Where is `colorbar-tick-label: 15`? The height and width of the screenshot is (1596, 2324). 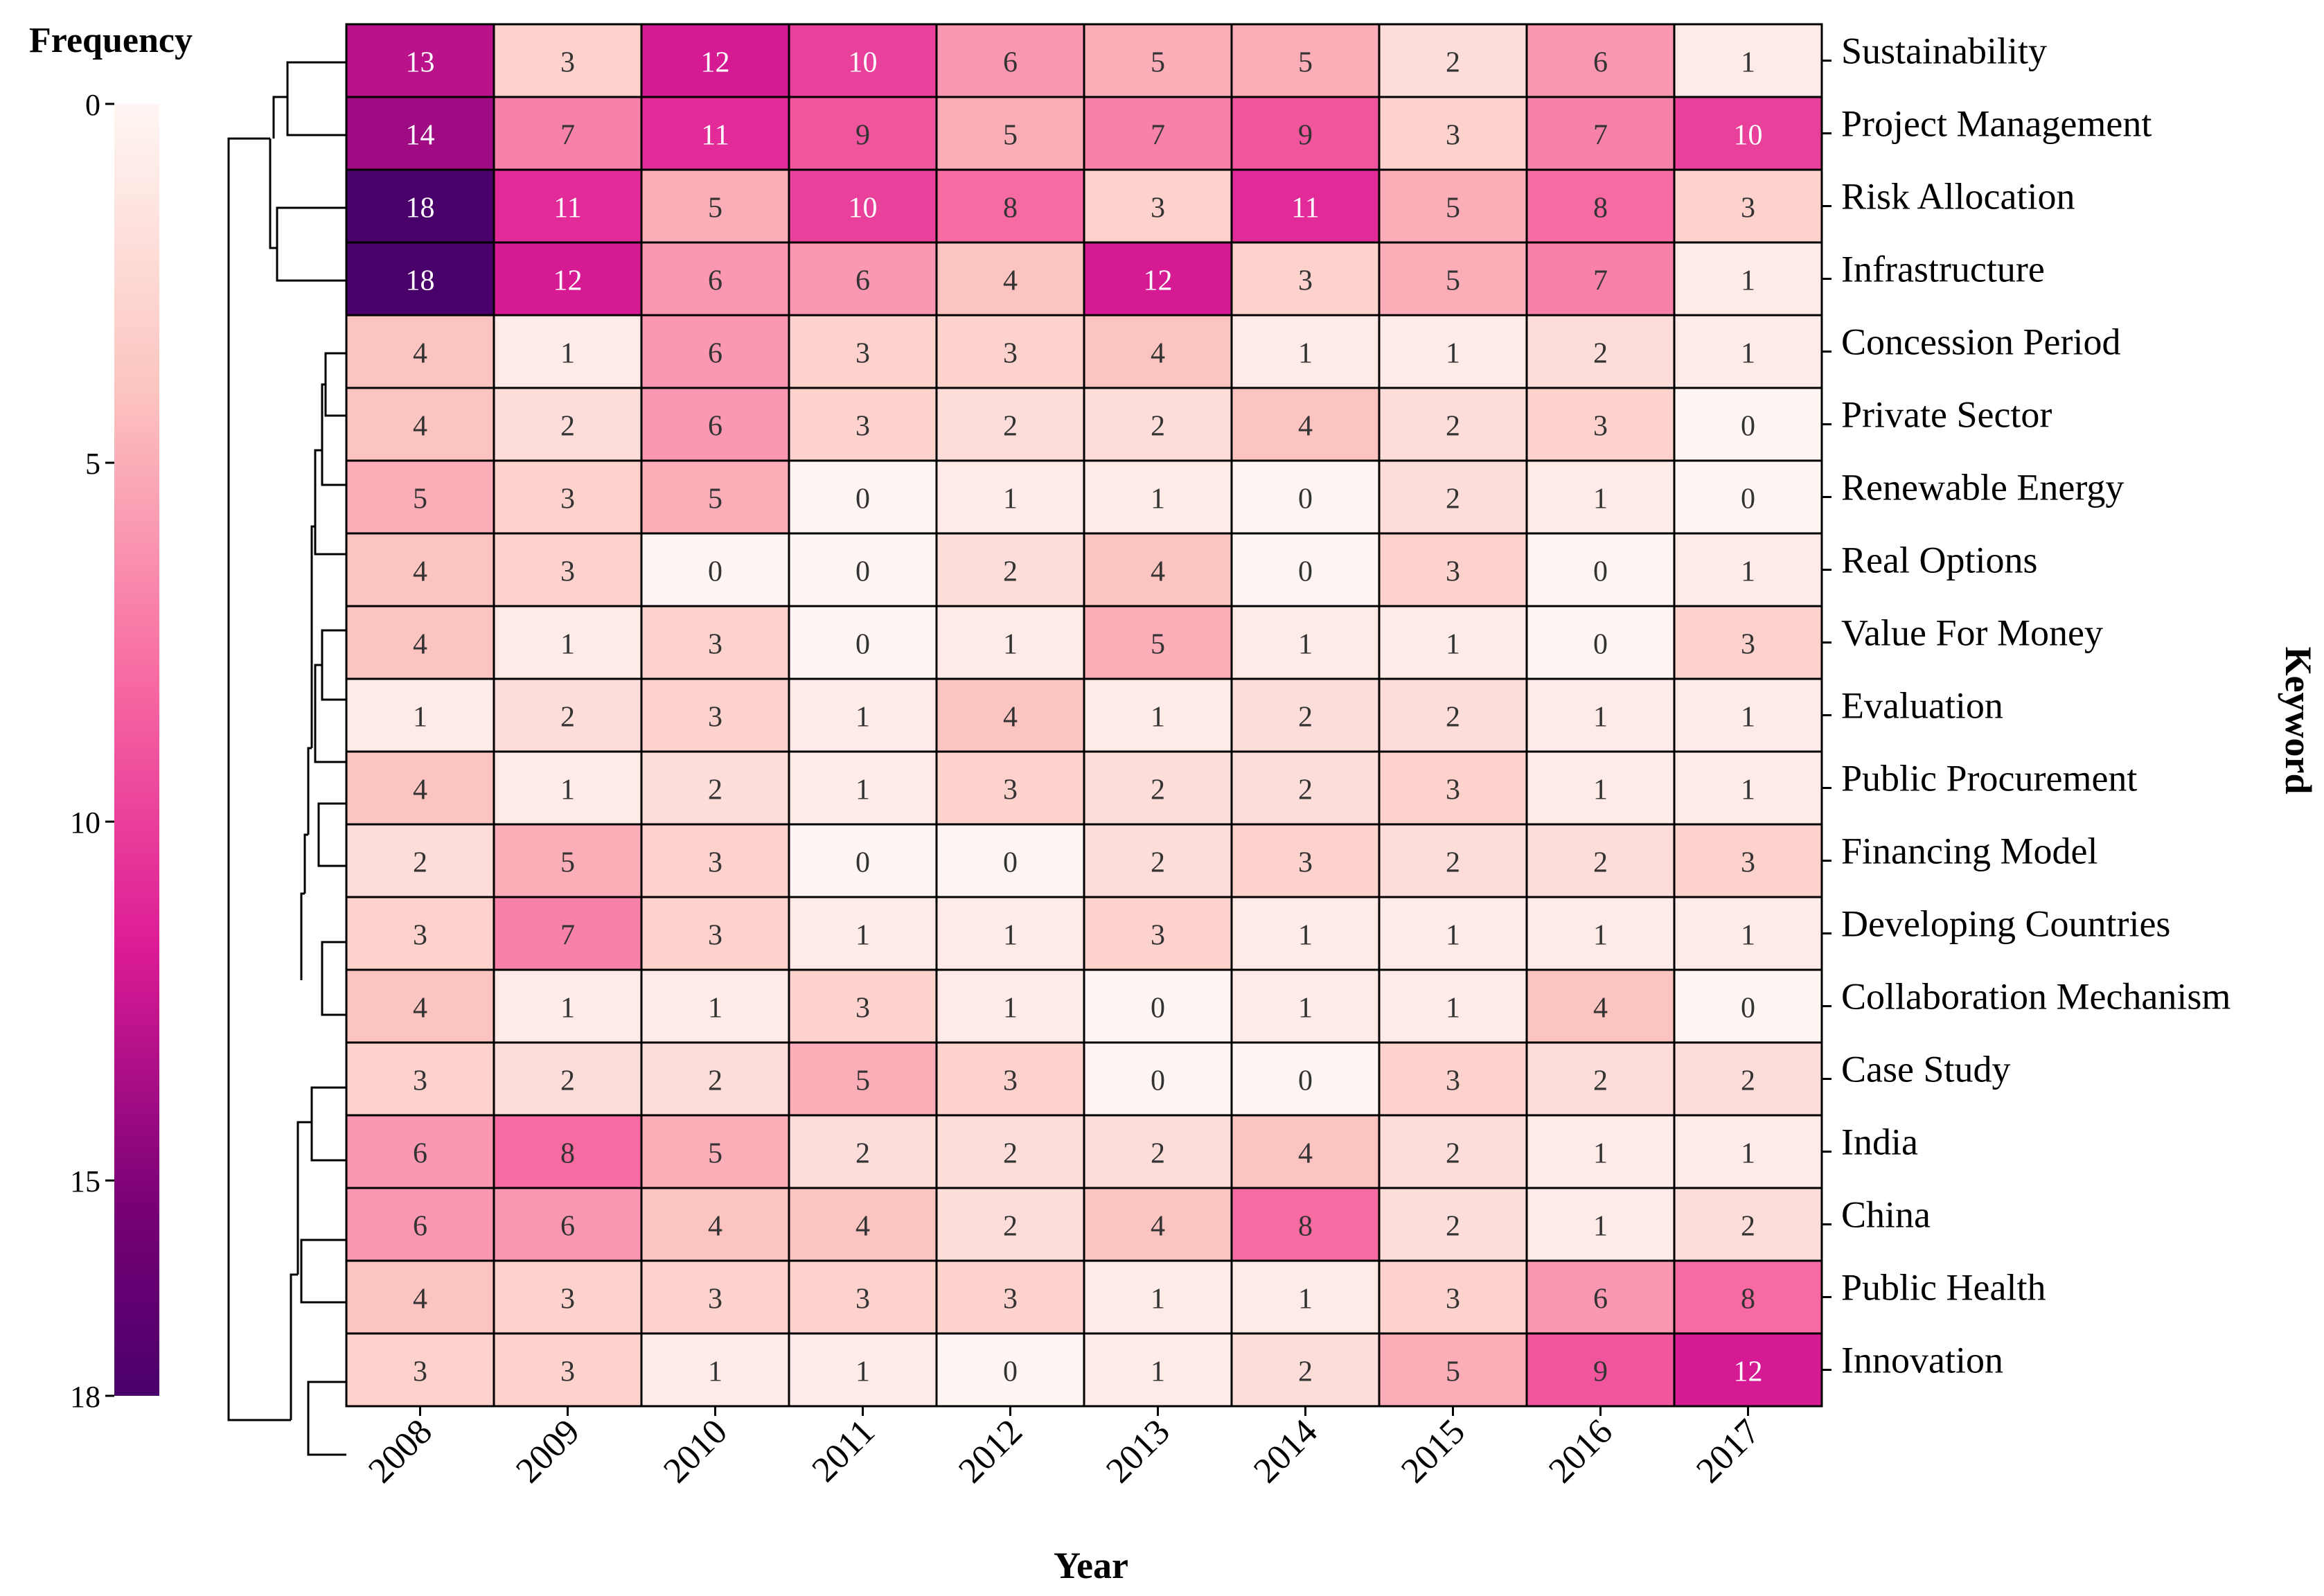 colorbar-tick-label: 15 is located at coordinates (85, 1181).